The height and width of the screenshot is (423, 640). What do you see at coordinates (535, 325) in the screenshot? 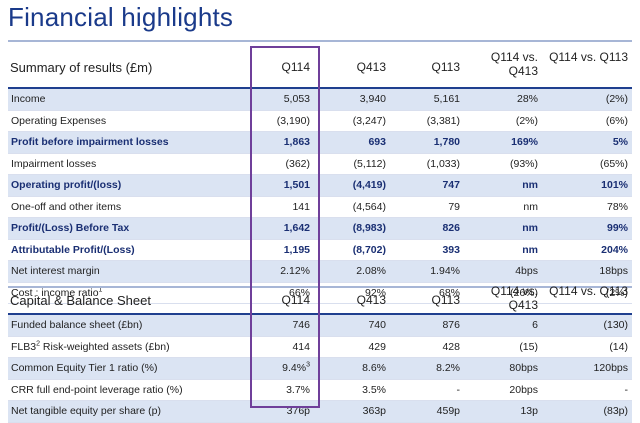
I see `cell-value: 6` at bounding box center [535, 325].